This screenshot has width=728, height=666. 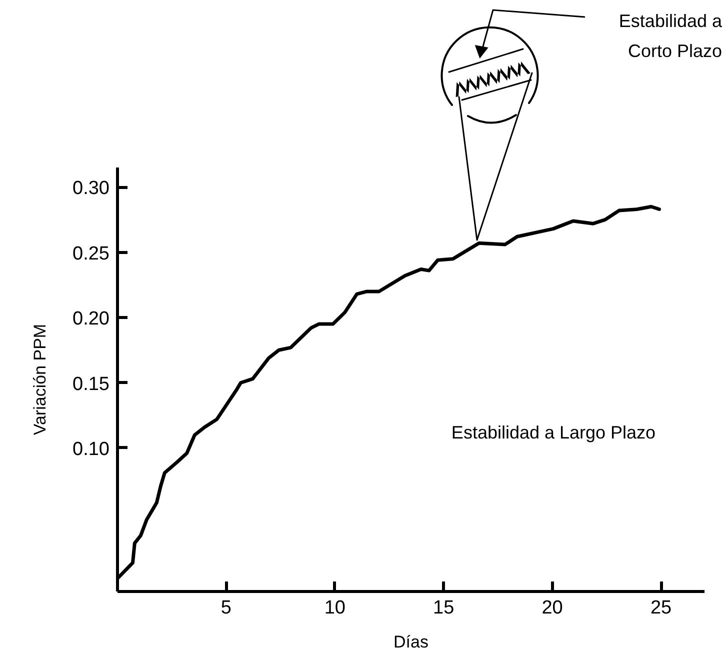 I want to click on y-tick-label: 0.20, so click(x=91, y=319).